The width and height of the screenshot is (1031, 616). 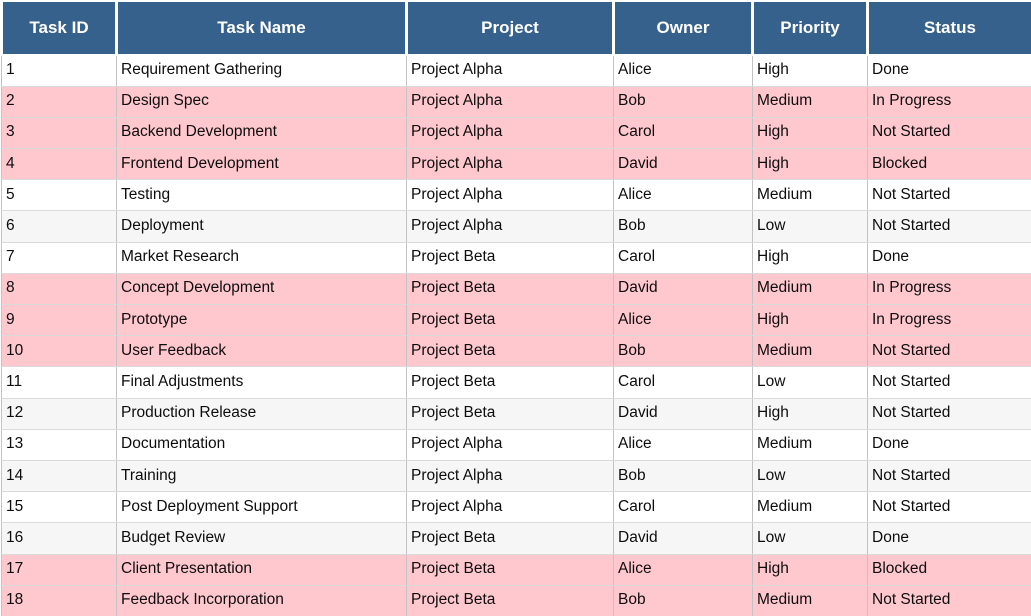 I want to click on cell-task-id: 1, so click(x=59, y=70).